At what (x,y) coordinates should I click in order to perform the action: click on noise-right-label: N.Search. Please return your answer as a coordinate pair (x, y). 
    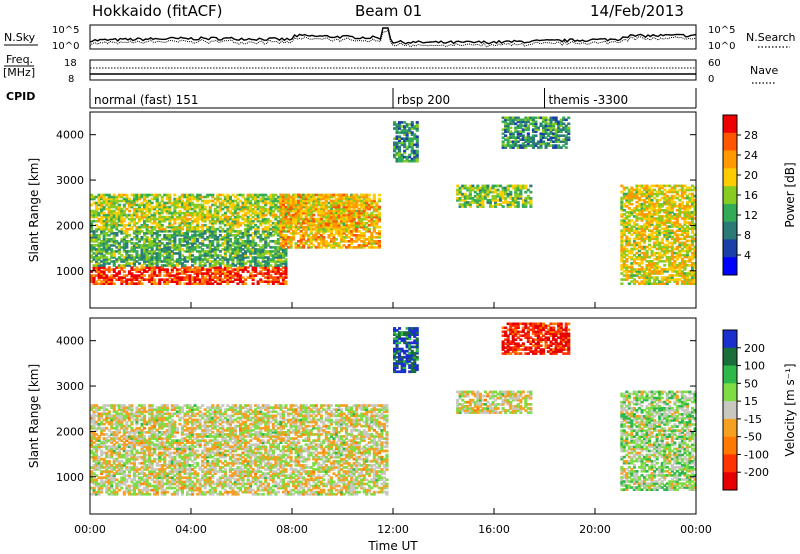
    Looking at the image, I should click on (771, 37).